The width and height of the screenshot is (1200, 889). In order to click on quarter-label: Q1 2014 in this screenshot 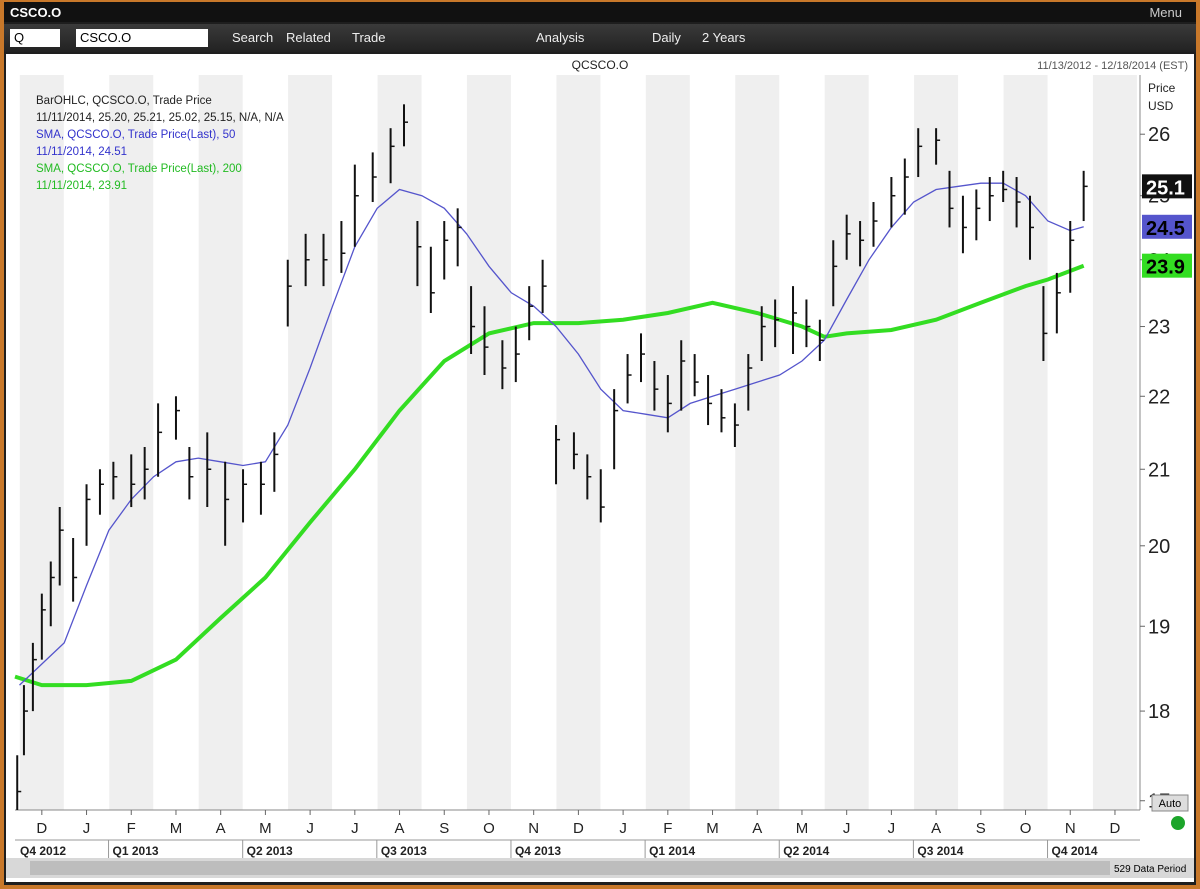, I will do `click(672, 851)`.